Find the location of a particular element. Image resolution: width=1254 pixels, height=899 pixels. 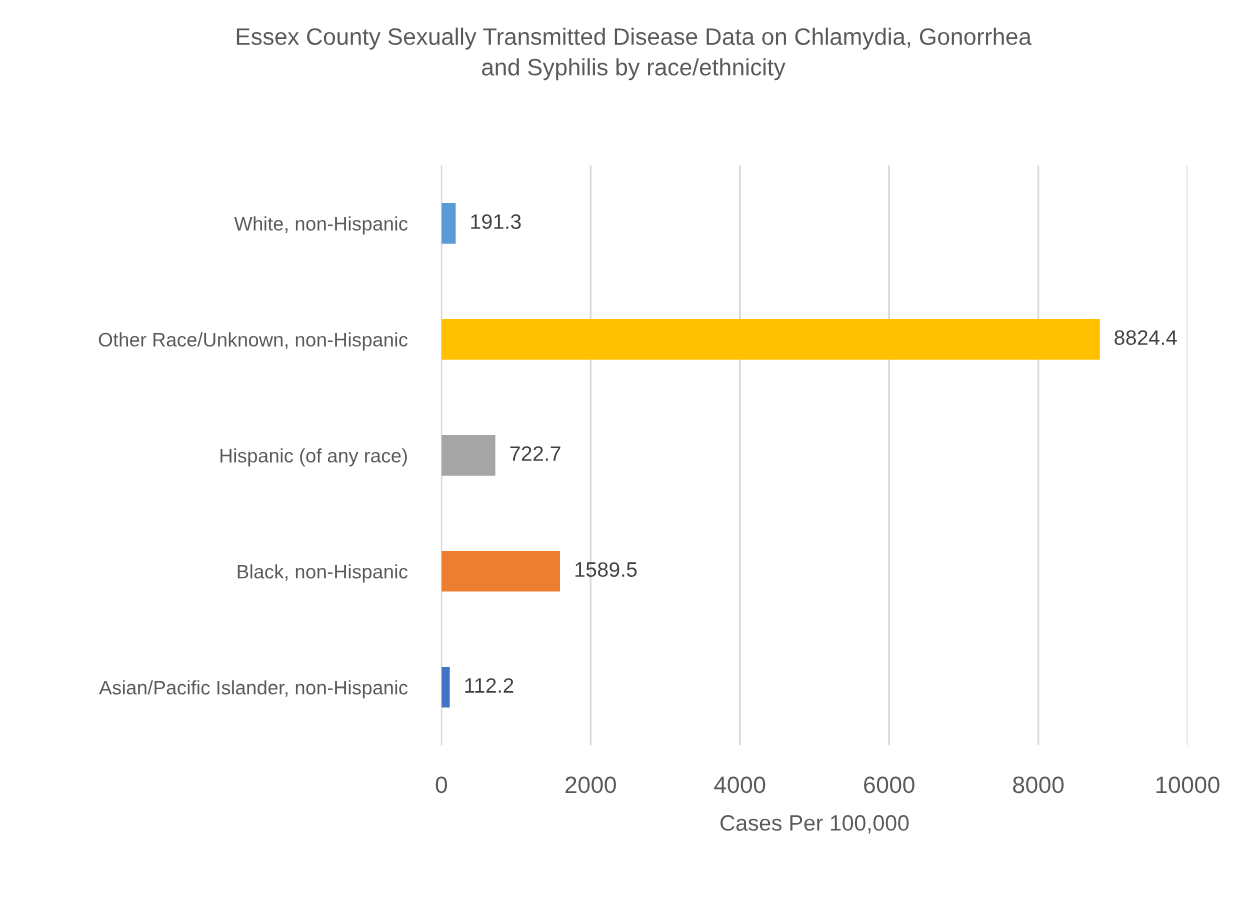

data-label: 8824.4 is located at coordinates (1145, 337).